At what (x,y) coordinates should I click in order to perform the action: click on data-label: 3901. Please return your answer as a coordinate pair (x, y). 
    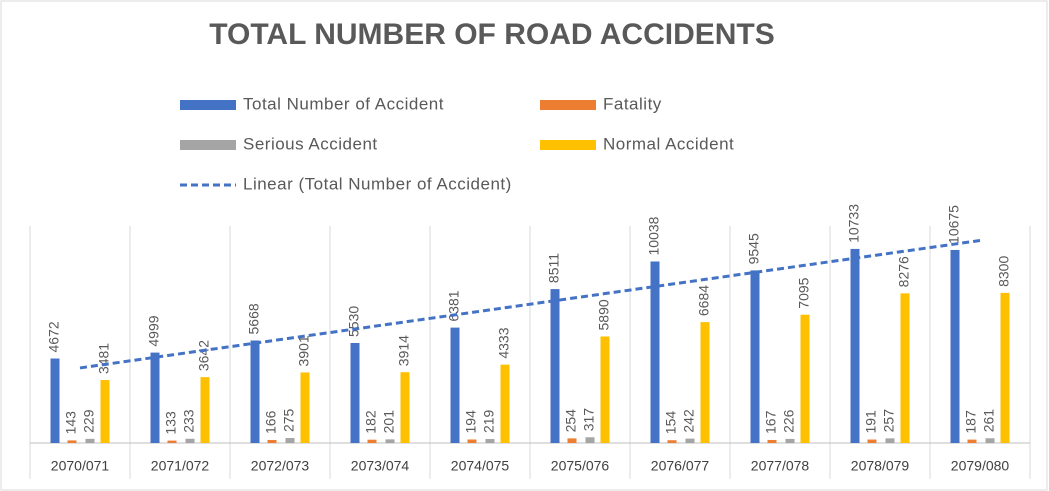
    Looking at the image, I should click on (304, 350).